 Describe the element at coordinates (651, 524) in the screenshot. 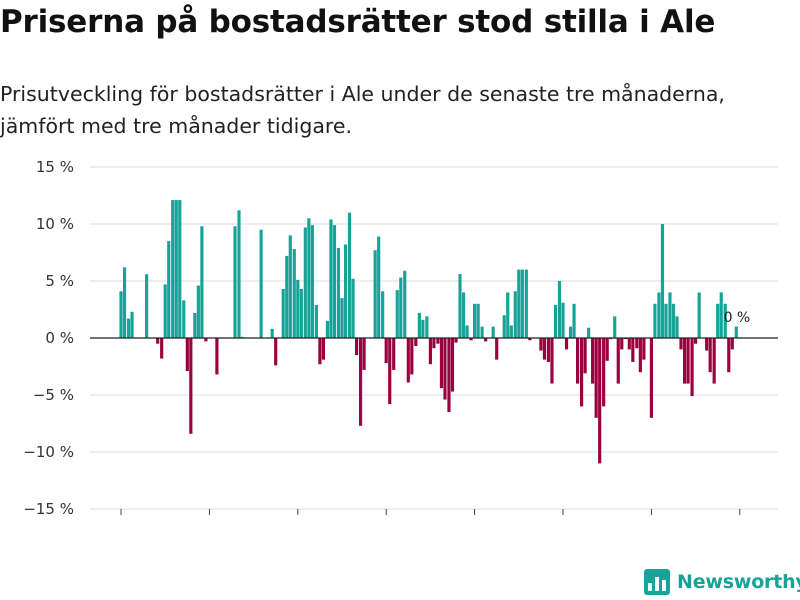

I see `x-tick-label: 2024` at that location.